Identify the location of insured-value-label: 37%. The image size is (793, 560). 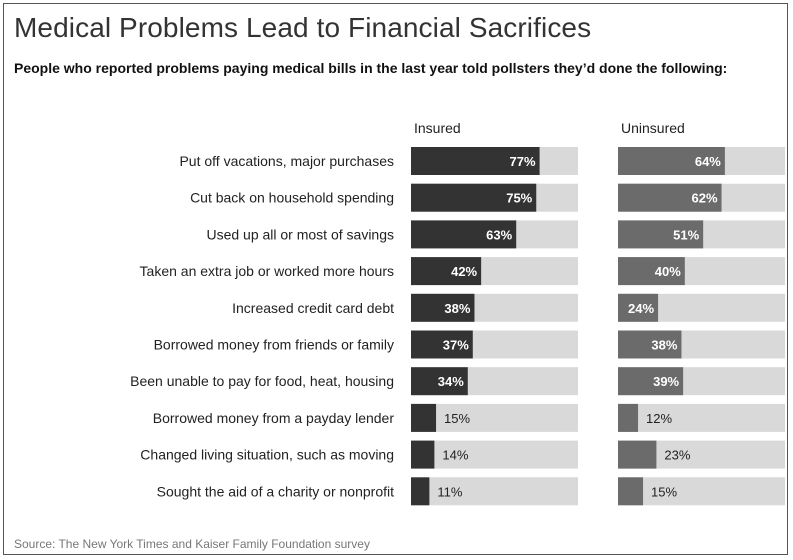
(456, 345).